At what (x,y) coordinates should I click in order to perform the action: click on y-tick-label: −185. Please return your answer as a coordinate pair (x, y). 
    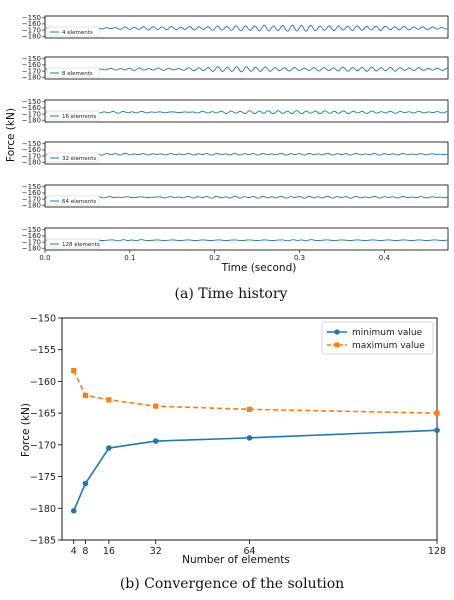
    Looking at the image, I should click on (43, 541).